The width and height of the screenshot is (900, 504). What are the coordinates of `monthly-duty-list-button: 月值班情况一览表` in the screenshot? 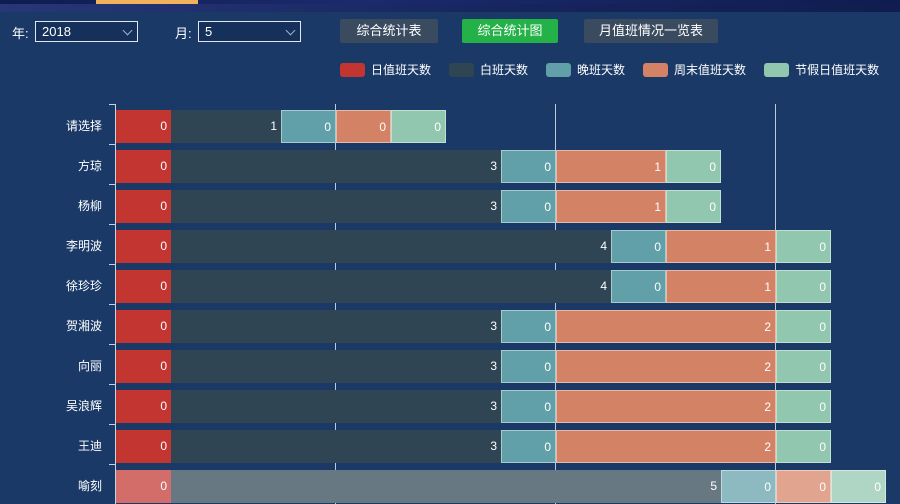 It's located at (651, 31).